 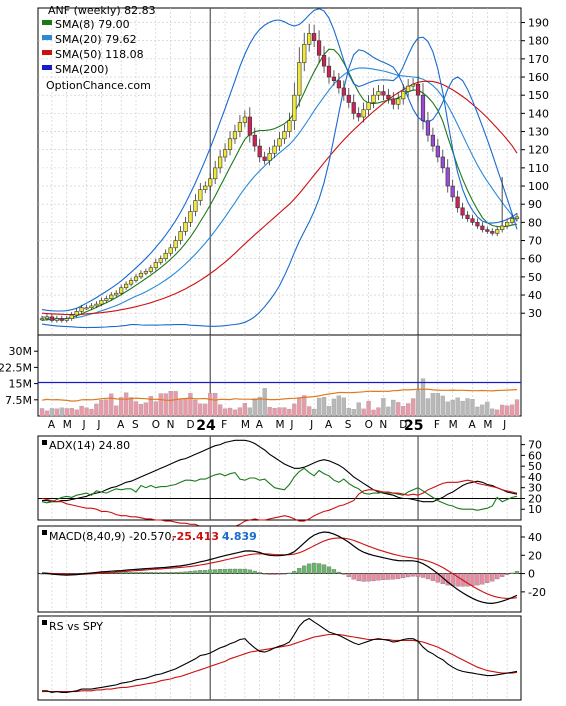 What do you see at coordinates (535, 204) in the screenshot?
I see `price-tick-label: 90` at bounding box center [535, 204].